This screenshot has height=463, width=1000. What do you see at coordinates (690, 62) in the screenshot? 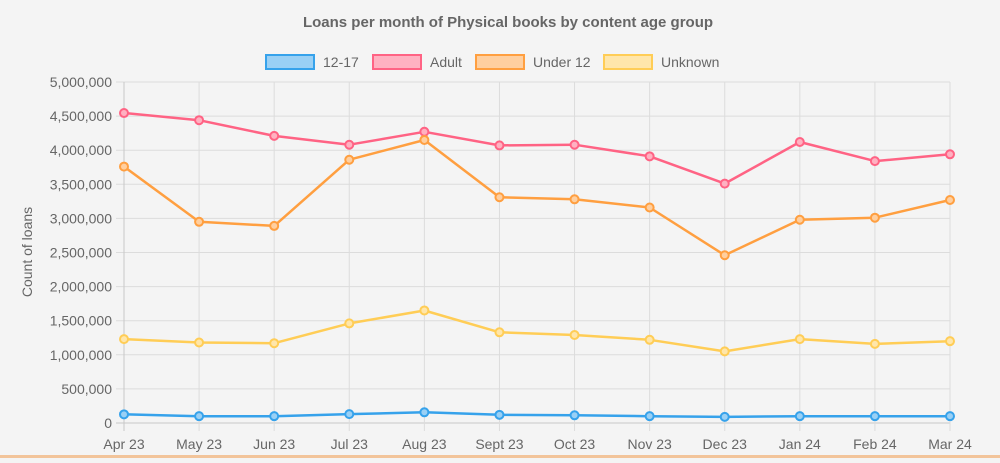
I see `legend-label: Unknown` at bounding box center [690, 62].